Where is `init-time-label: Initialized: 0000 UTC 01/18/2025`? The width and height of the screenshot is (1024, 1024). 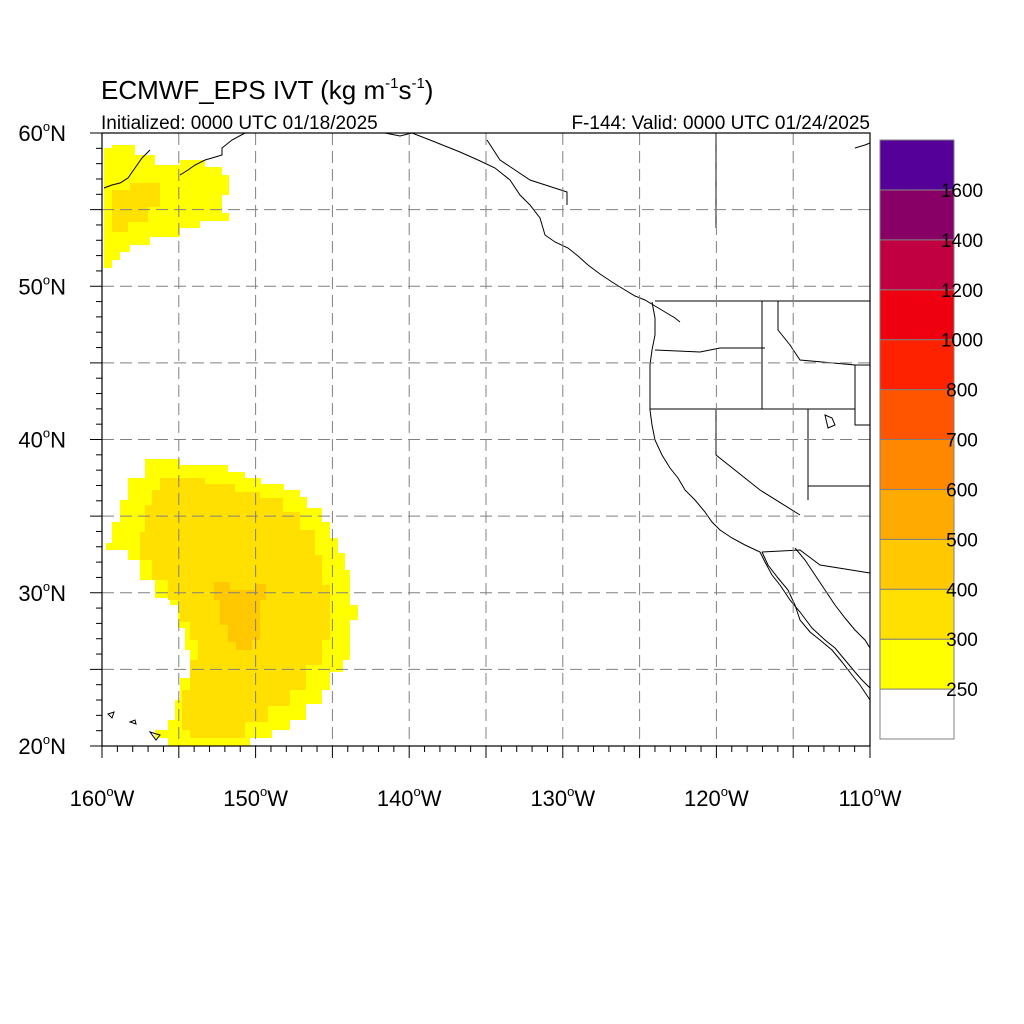
init-time-label: Initialized: 0000 UTC 01/18/2025 is located at coordinates (239, 123).